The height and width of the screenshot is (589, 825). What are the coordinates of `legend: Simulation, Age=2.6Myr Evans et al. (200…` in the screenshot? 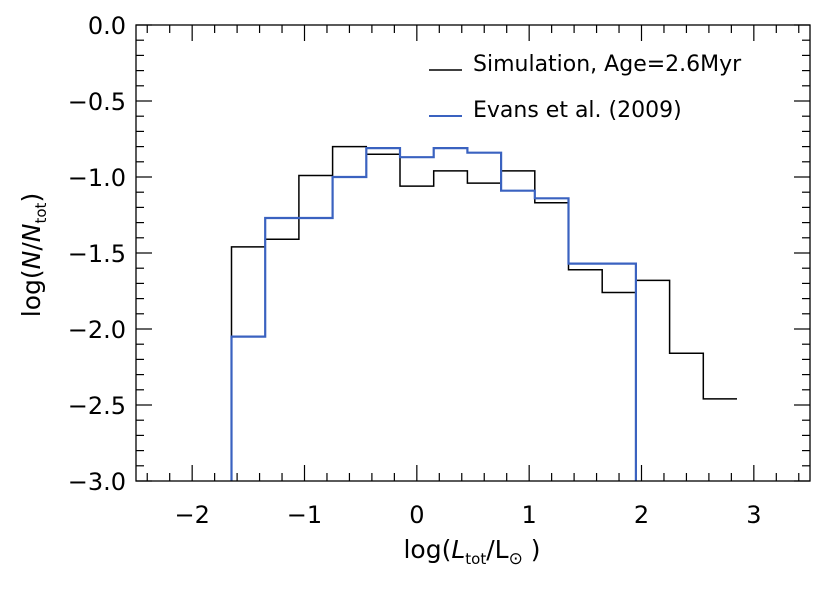 It's located at (585, 87).